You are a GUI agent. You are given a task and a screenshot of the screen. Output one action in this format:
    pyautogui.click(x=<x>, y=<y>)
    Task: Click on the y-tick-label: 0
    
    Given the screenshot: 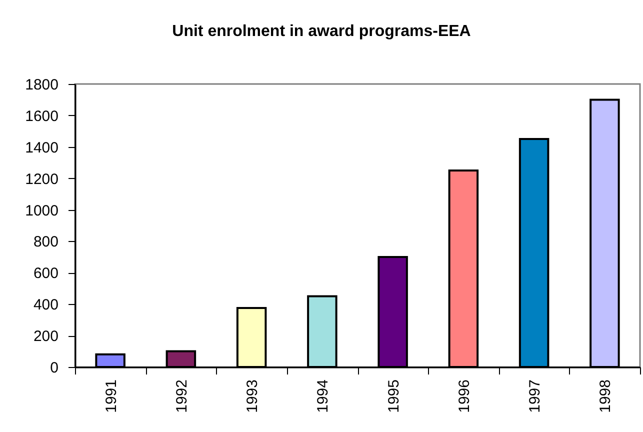 What is the action you would take?
    pyautogui.click(x=54, y=368)
    